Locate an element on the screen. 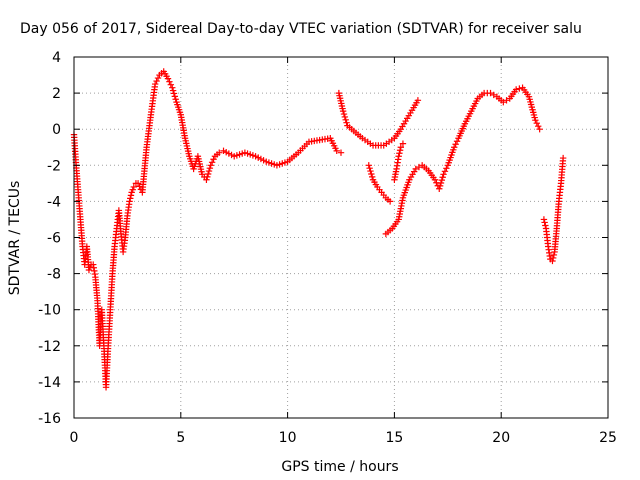  y-tick-label: 2 is located at coordinates (56, 94).